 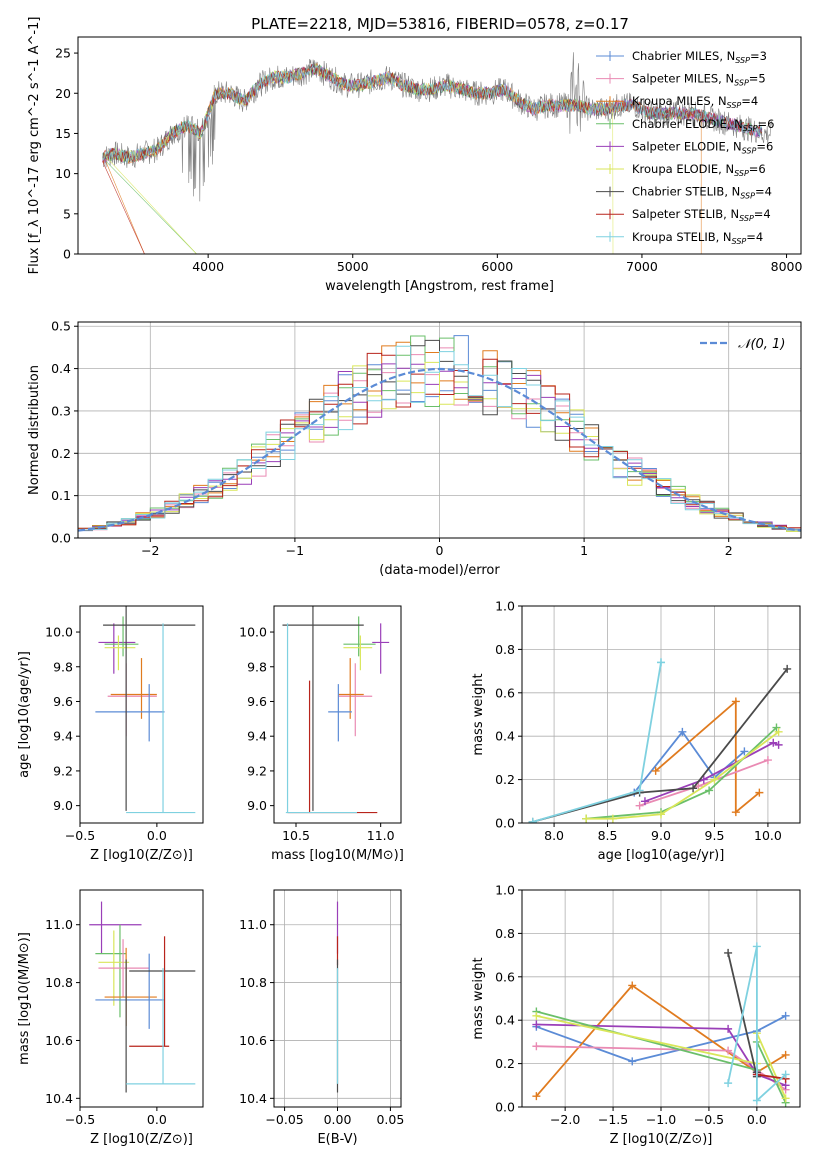 What do you see at coordinates (63, 53) in the screenshot?
I see `y-tick-label: 25` at bounding box center [63, 53].